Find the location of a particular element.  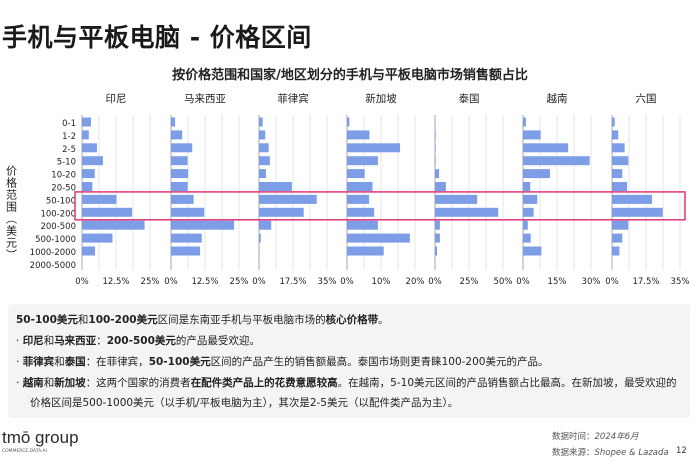

bar-泰国-1-2 is located at coordinates (435, 135).